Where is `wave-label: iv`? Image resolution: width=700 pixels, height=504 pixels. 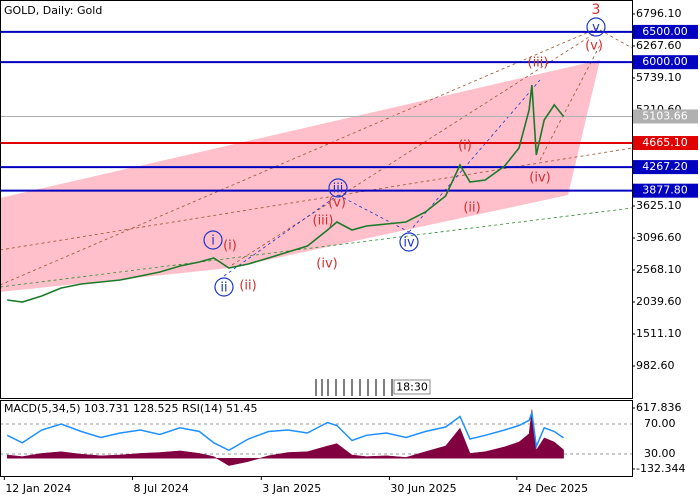 wave-label: iv is located at coordinates (409, 243).